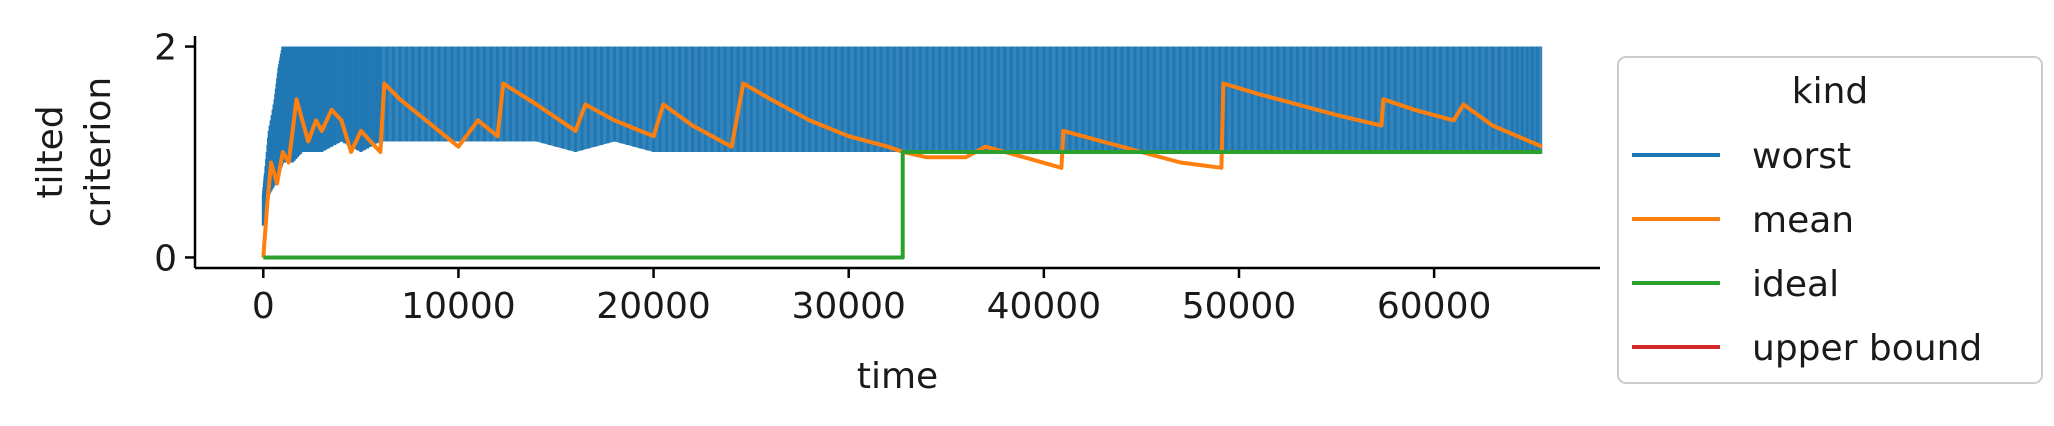 This screenshot has width=2054, height=426. Describe the element at coordinates (1434, 306) in the screenshot. I see `x-tick-label: 60000` at that location.